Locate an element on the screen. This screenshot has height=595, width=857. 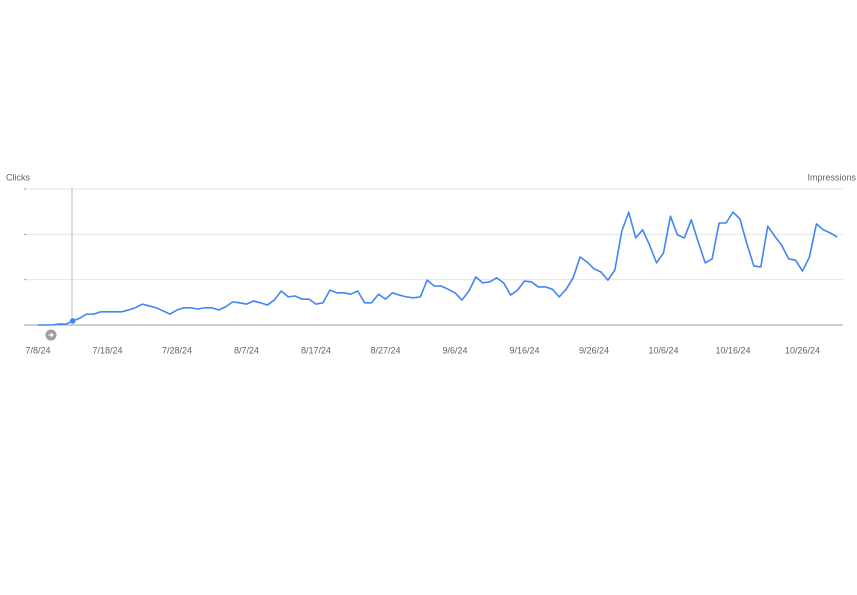
x-tick-label: 7/18/24 is located at coordinates (107, 350).